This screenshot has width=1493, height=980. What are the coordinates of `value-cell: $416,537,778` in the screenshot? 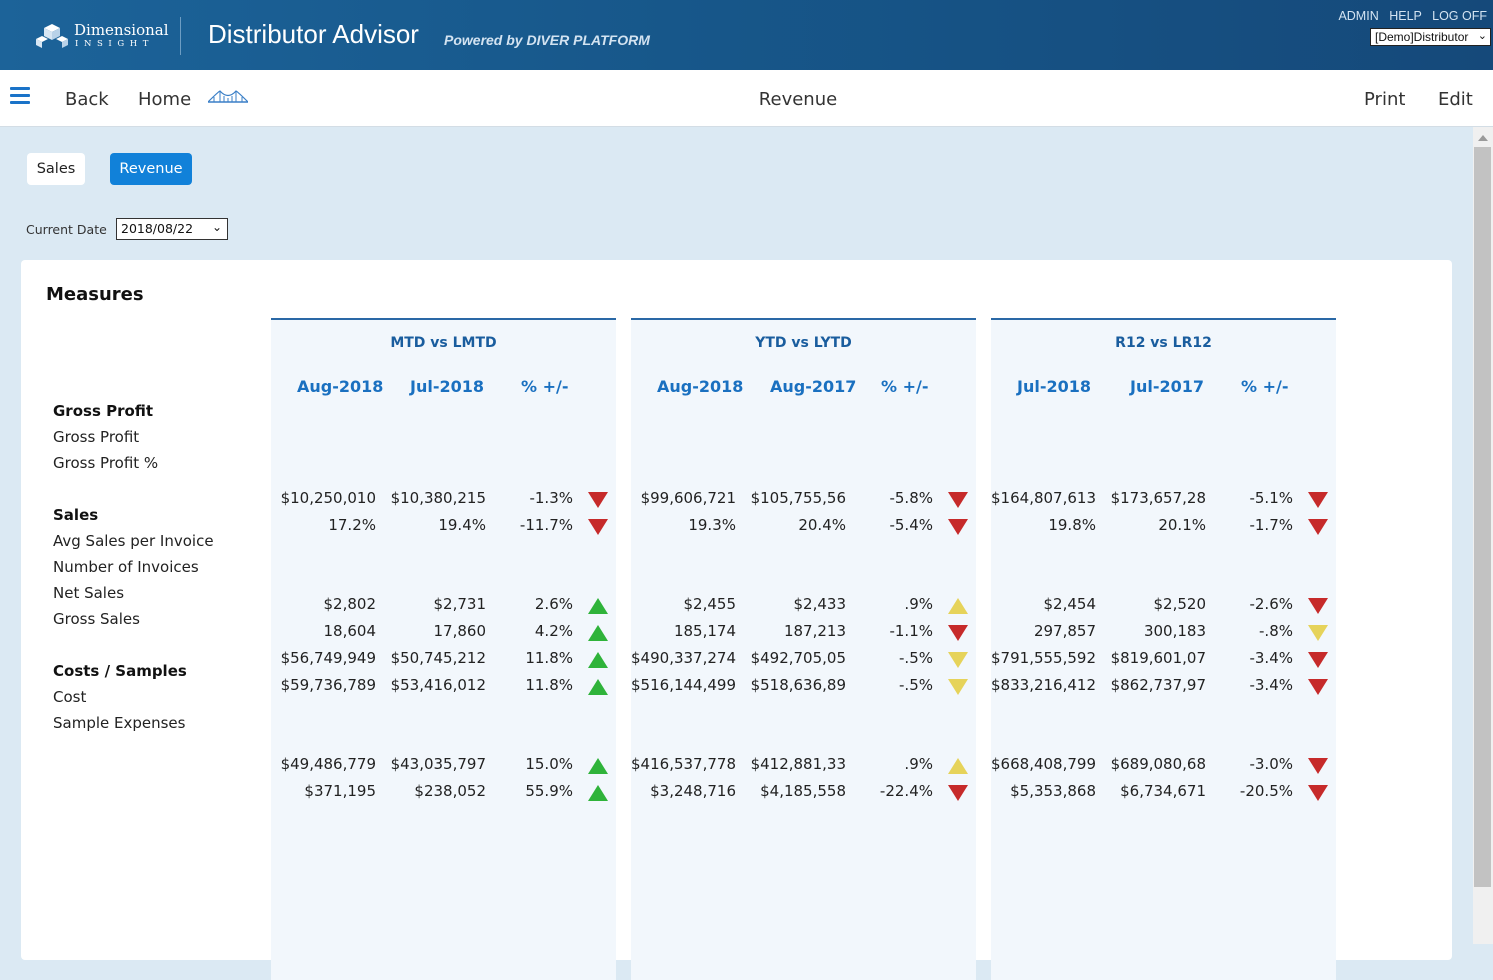 It's located at (683, 764).